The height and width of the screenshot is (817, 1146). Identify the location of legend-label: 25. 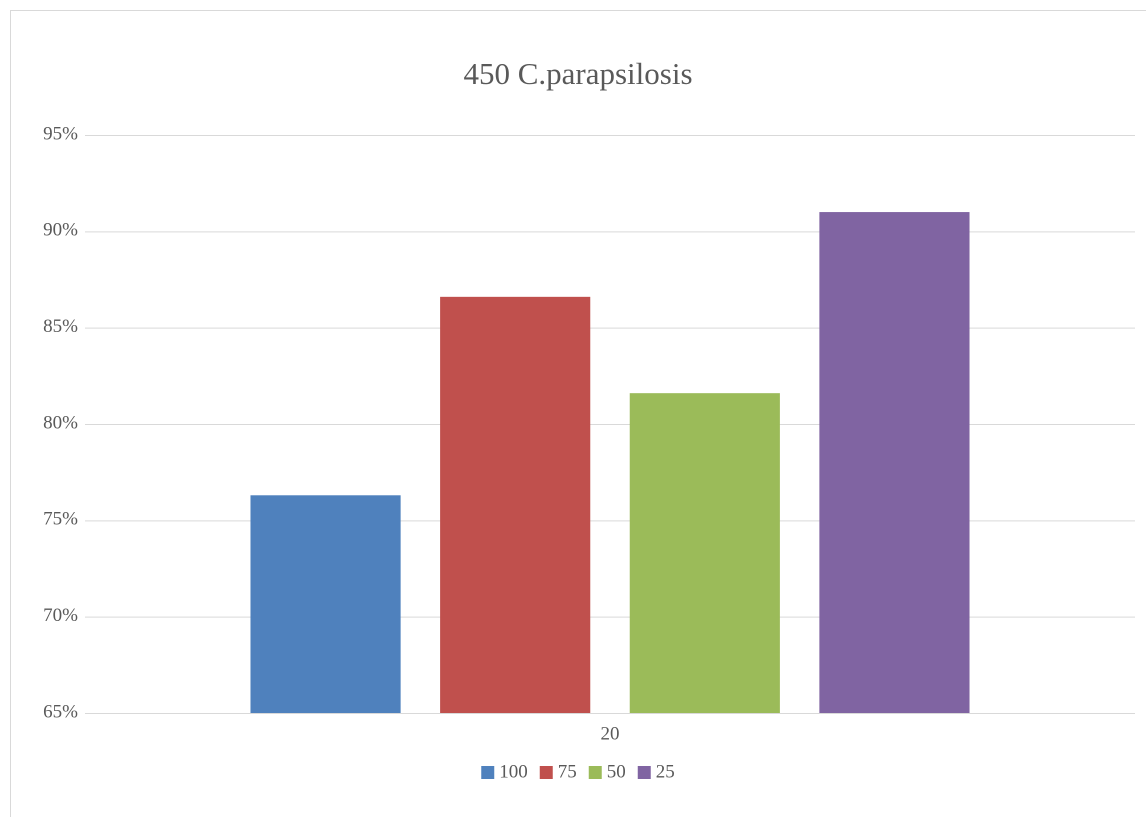
(665, 771).